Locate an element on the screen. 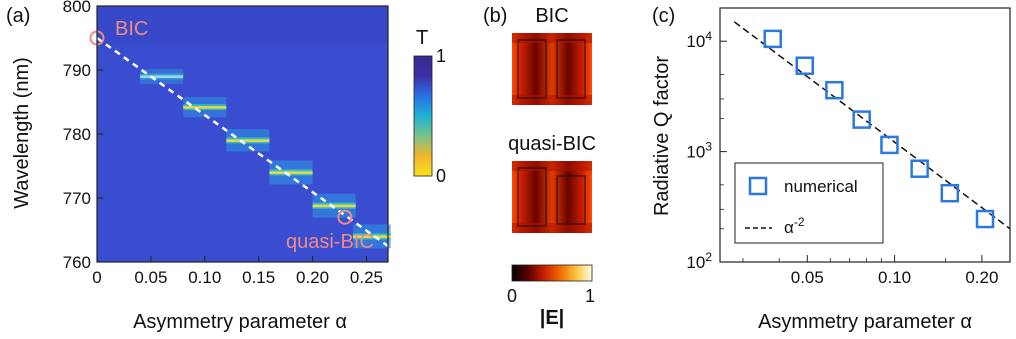 The height and width of the screenshot is (339, 1016). y-tick-label-c: 10³ is located at coordinates (699, 151).